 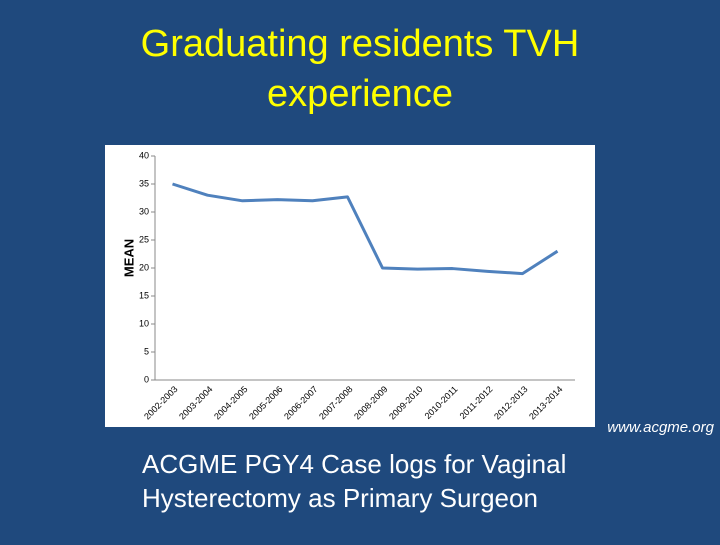 I want to click on y-tick-label: 5, so click(x=146, y=351).